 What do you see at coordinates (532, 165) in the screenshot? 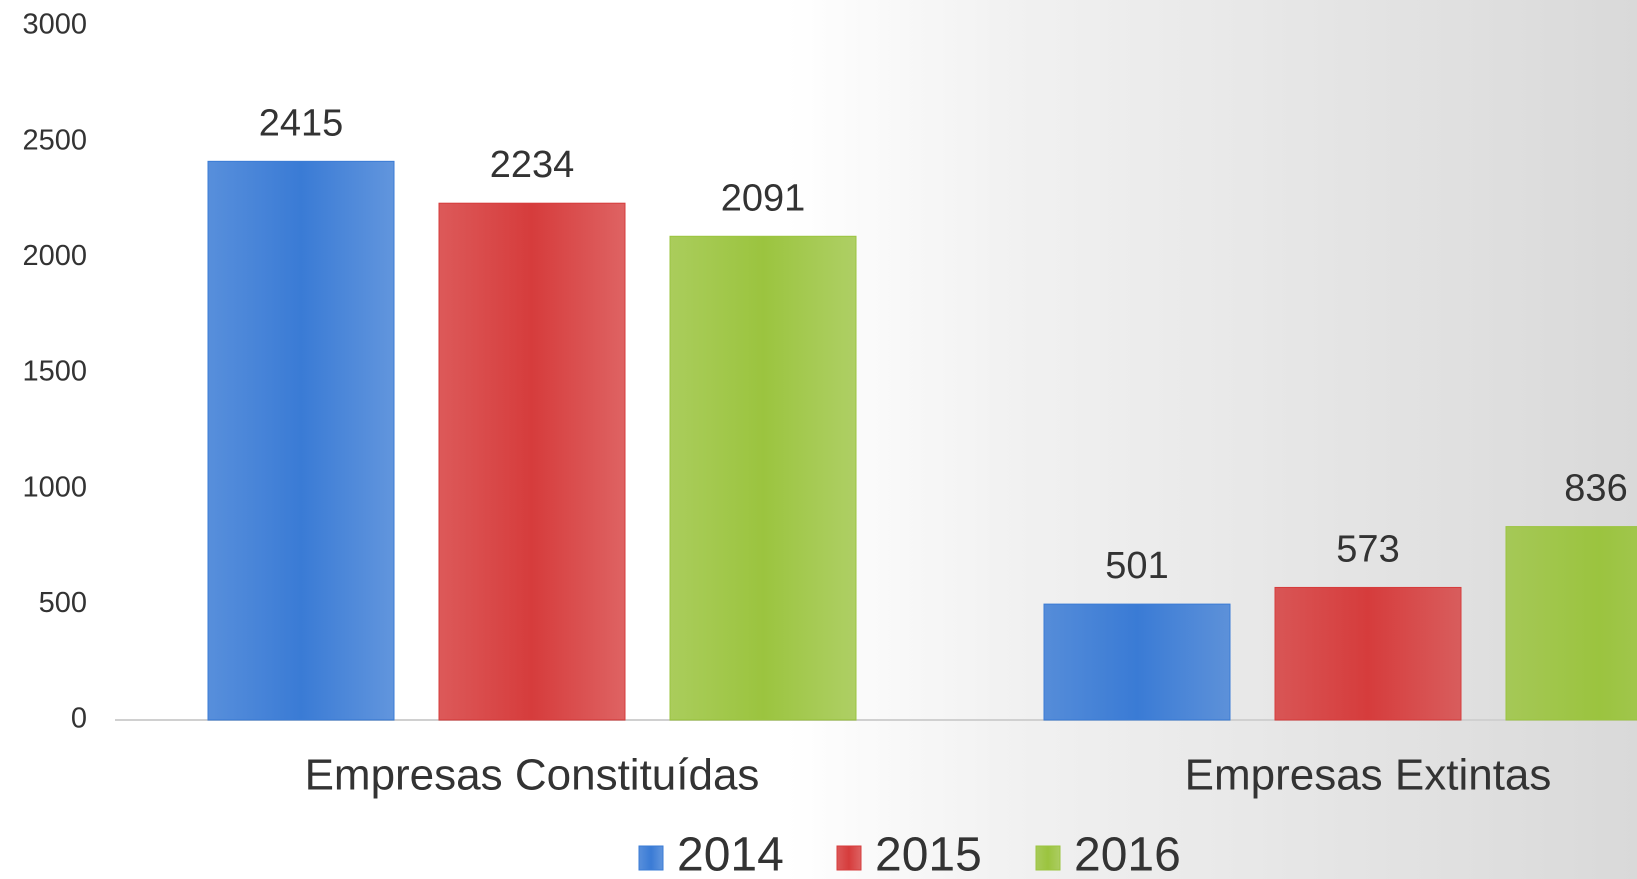
I see `value-label: 2234` at bounding box center [532, 165].